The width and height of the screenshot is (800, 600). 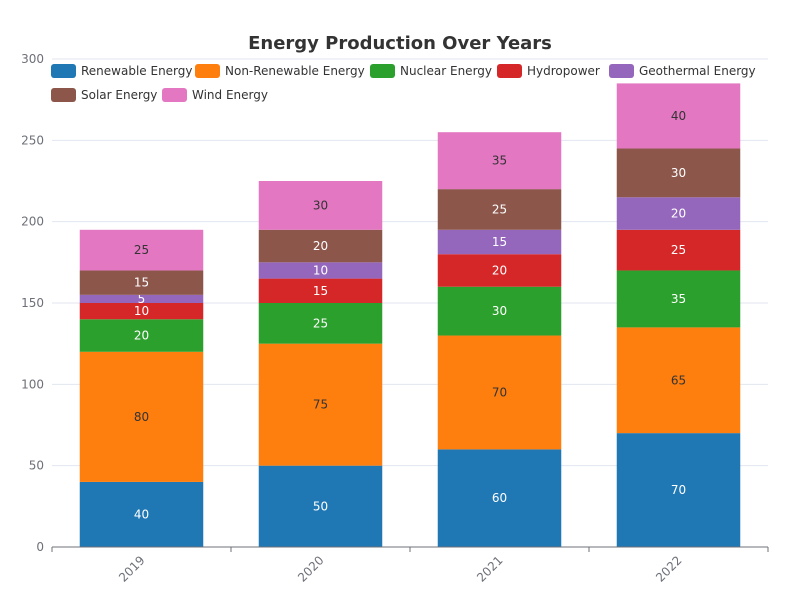 What do you see at coordinates (131, 568) in the screenshot?
I see `x-tick-label: 2019` at bounding box center [131, 568].